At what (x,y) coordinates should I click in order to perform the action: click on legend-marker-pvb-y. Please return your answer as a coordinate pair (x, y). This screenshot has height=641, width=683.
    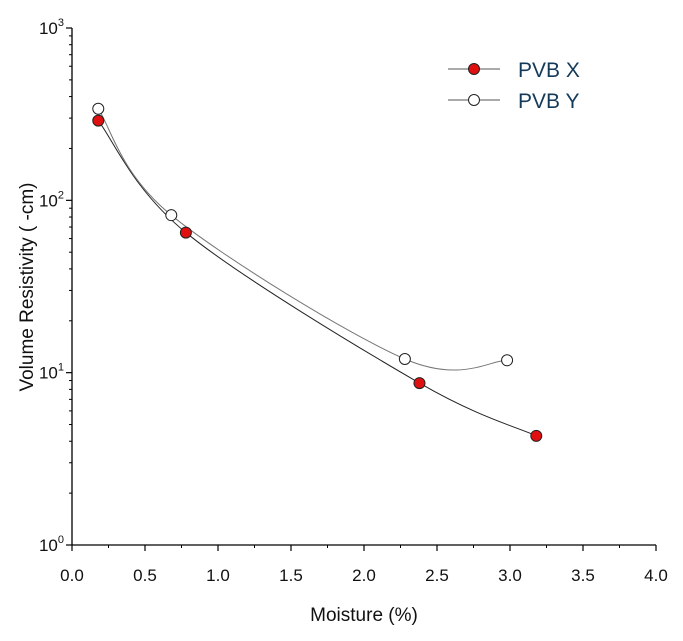
    Looking at the image, I should click on (474, 100).